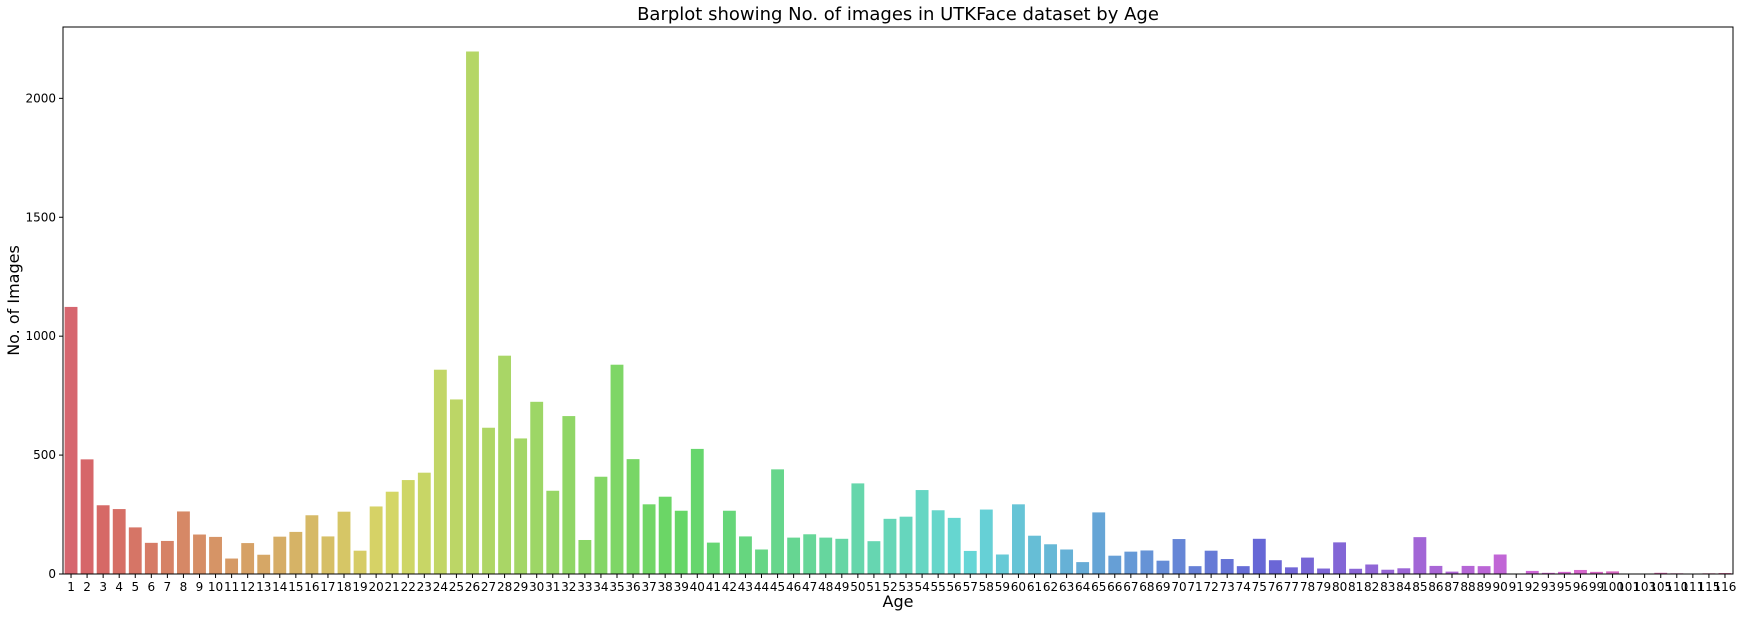  Describe the element at coordinates (1451, 587) in the screenshot. I see `x-tick-label: 87` at that location.